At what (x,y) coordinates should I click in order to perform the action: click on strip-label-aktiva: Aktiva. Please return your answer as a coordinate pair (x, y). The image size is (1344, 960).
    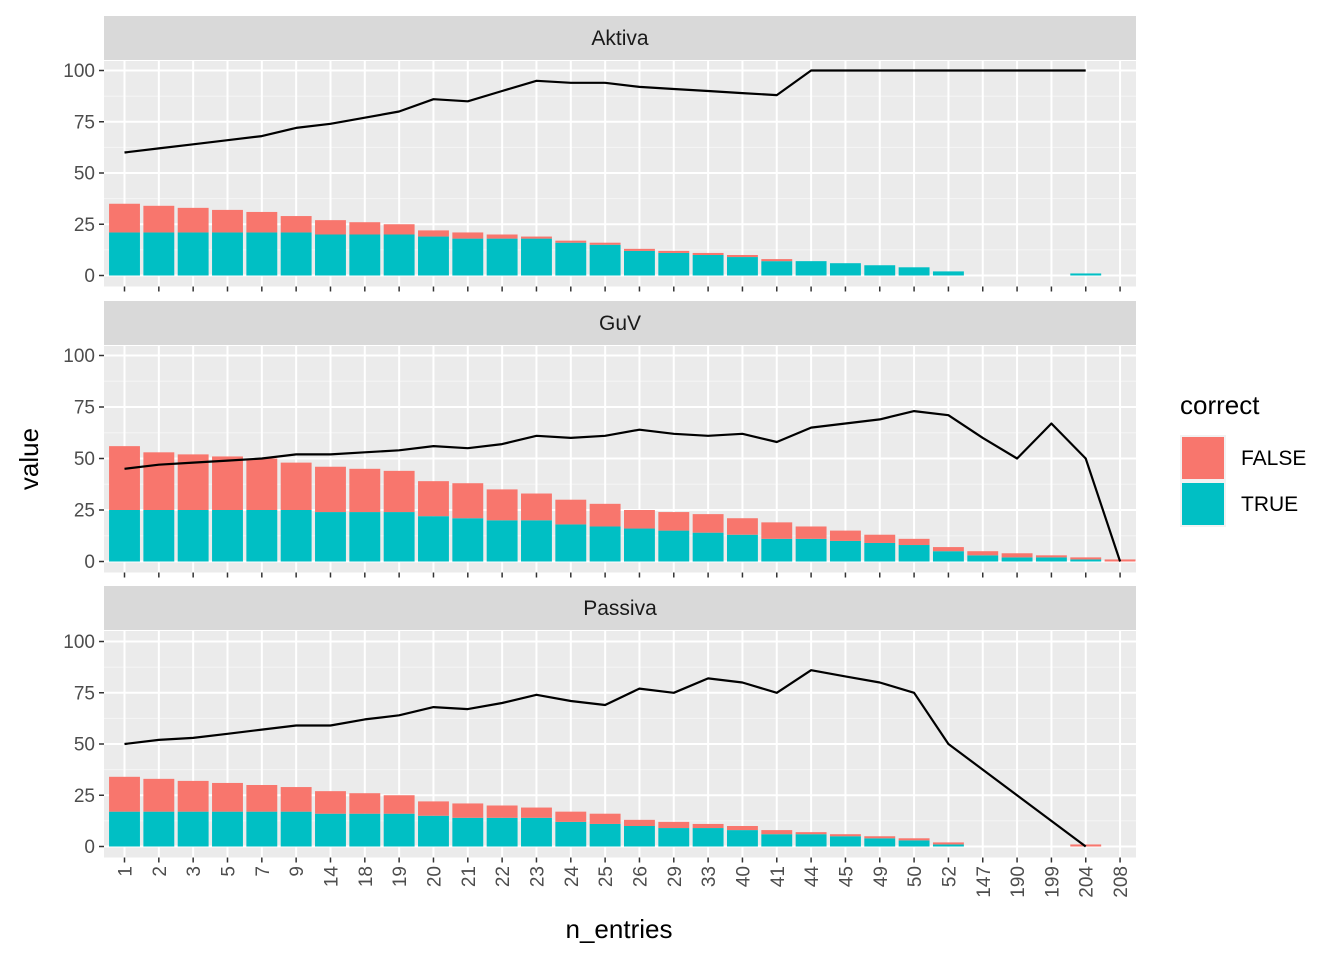
    Looking at the image, I should click on (620, 38).